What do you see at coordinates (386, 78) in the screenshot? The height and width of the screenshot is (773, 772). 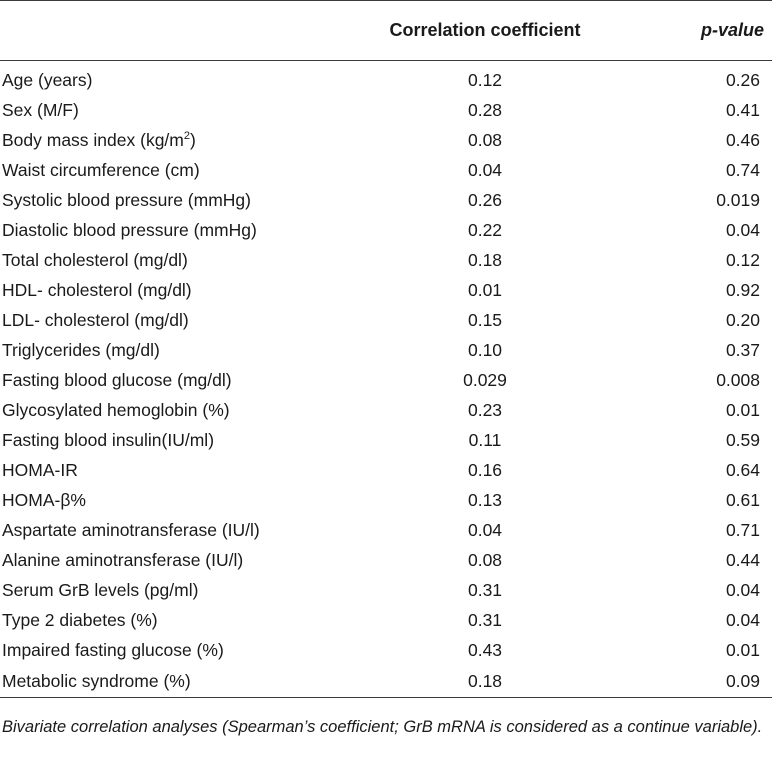 I see `table-row: Age (years) 0.12 0.26` at bounding box center [386, 78].